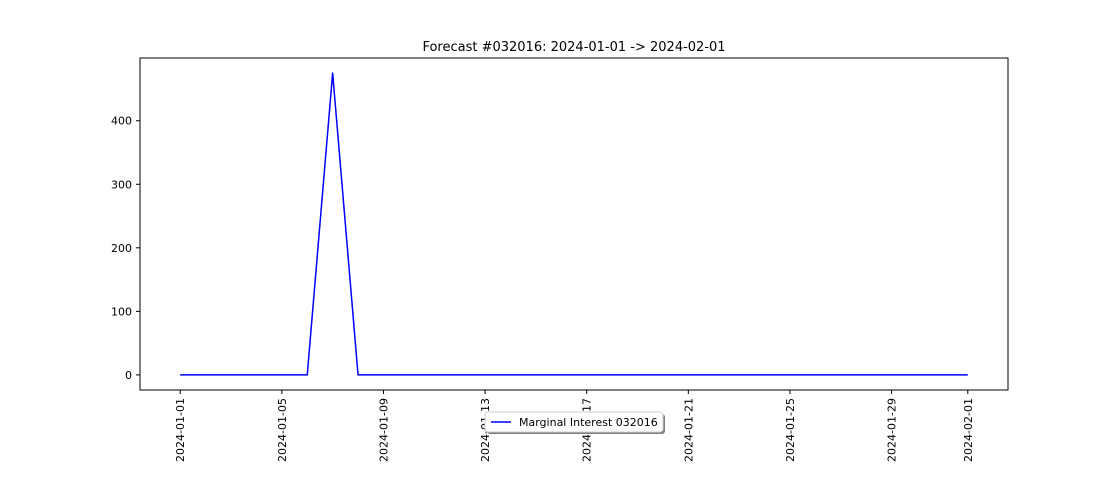  I want to click on y-tick-label: 100, so click(121, 311).